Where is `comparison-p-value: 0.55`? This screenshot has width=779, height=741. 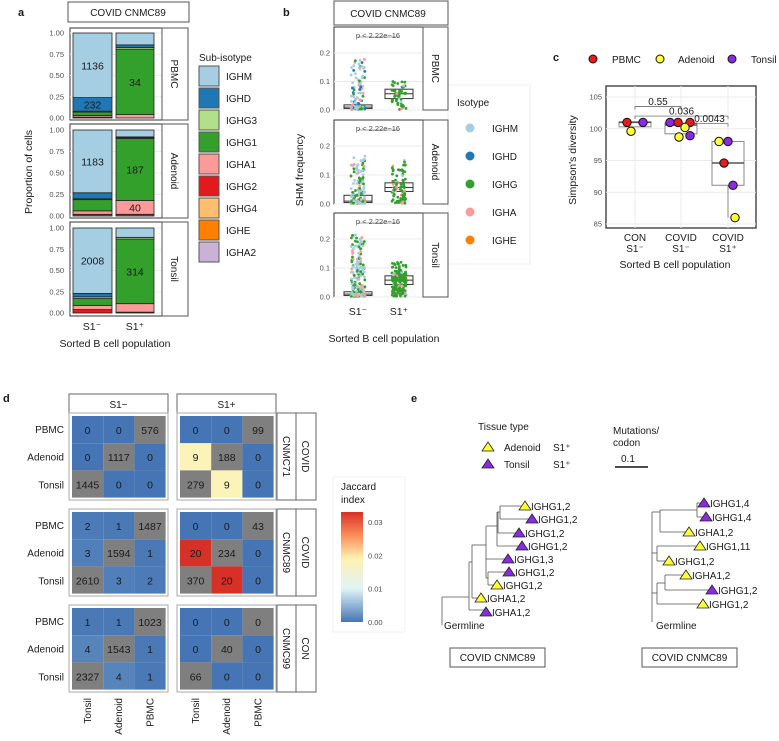 comparison-p-value: 0.55 is located at coordinates (658, 102).